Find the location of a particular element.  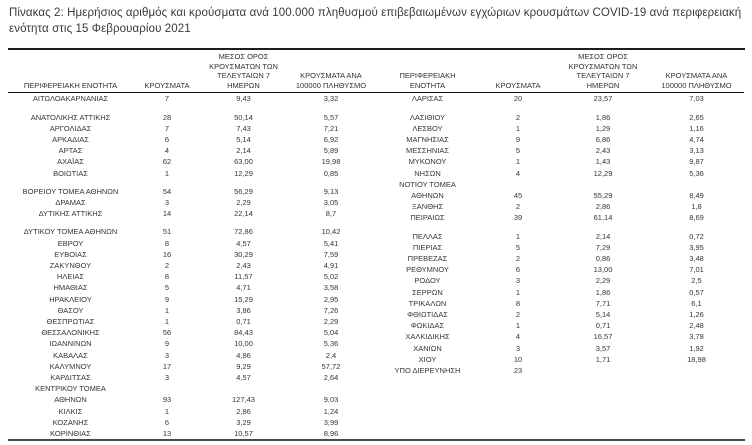

table-row: ΔΡΑΜΑΣ 3 2,29 3,05 is located at coordinates (192, 202).